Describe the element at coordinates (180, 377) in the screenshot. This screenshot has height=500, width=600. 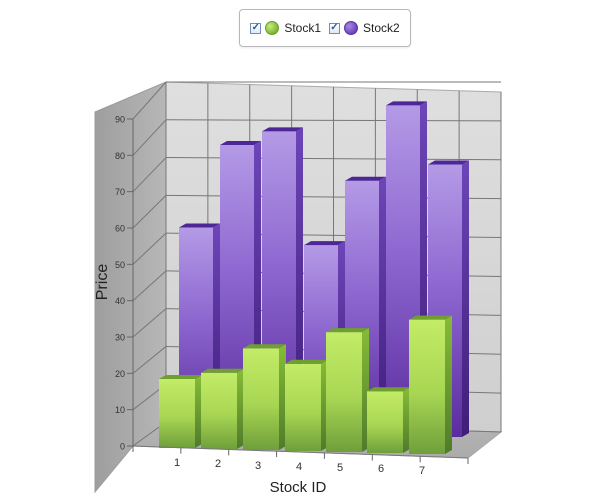
I see `stock1-bar-1-top` at that location.